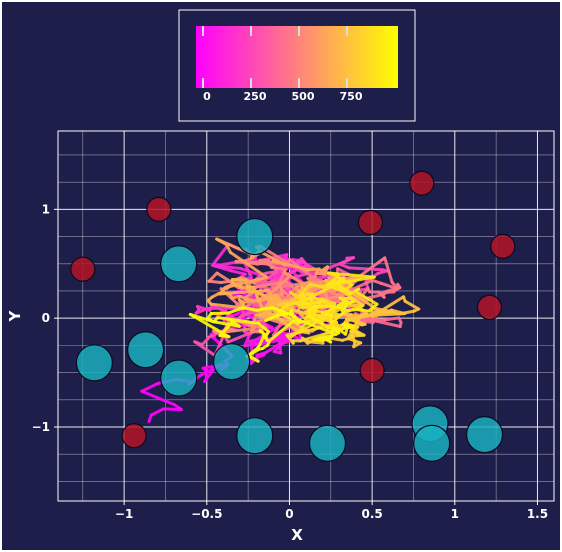 The height and width of the screenshot is (552, 562). I want to click on colorbar-tick-label: 750, so click(351, 96).